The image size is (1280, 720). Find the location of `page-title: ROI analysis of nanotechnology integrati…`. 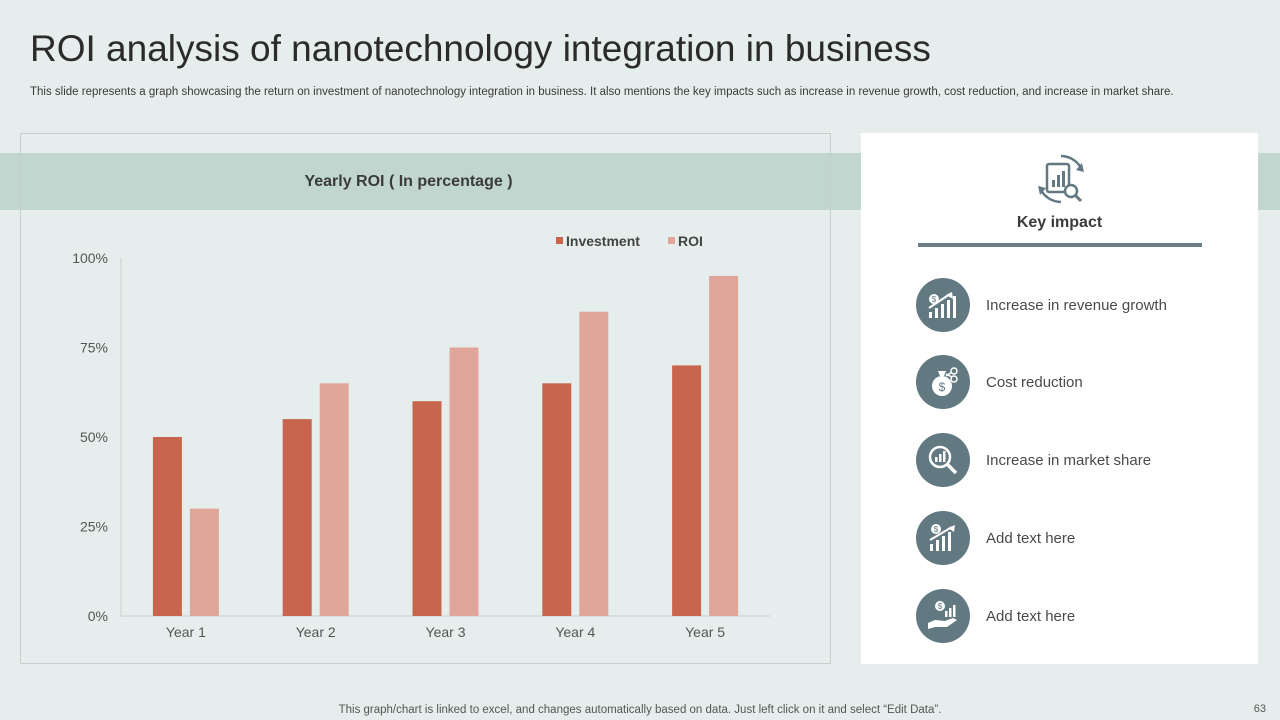

page-title: ROI analysis of nanotechnology integrati… is located at coordinates (480, 48).